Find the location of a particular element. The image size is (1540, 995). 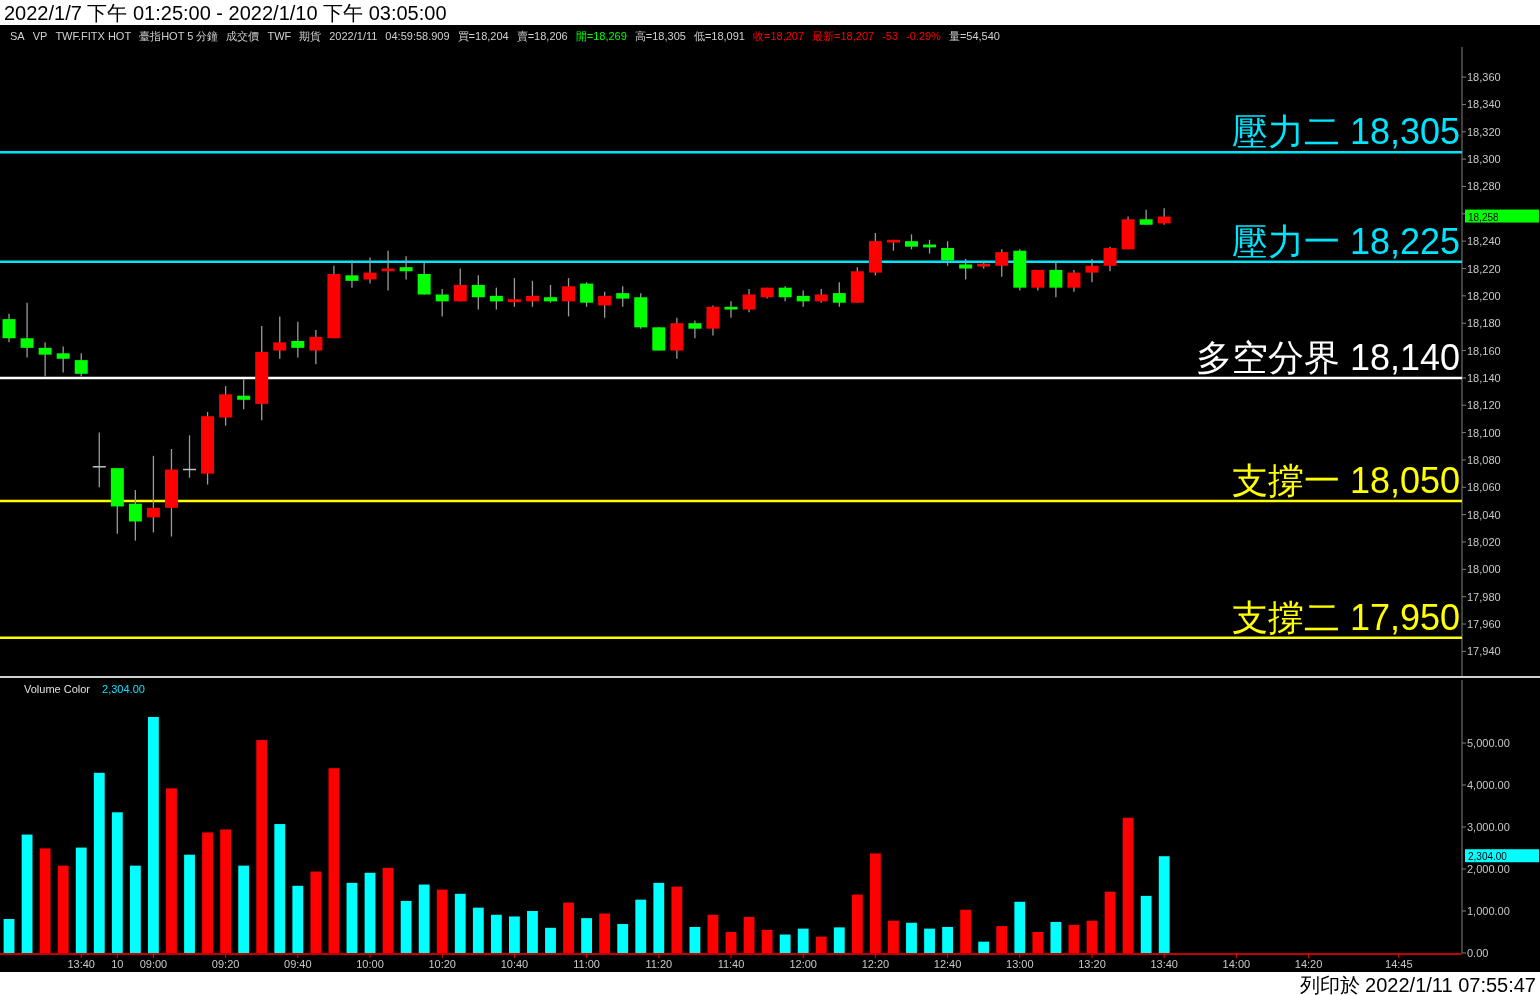

text: 2022/1/11 is located at coordinates (353, 36).